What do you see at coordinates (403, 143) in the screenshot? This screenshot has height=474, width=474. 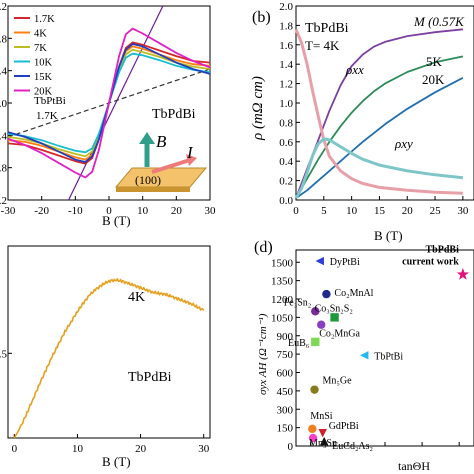 I see `panel-b-annotation-rhoxy: ρxy` at bounding box center [403, 143].